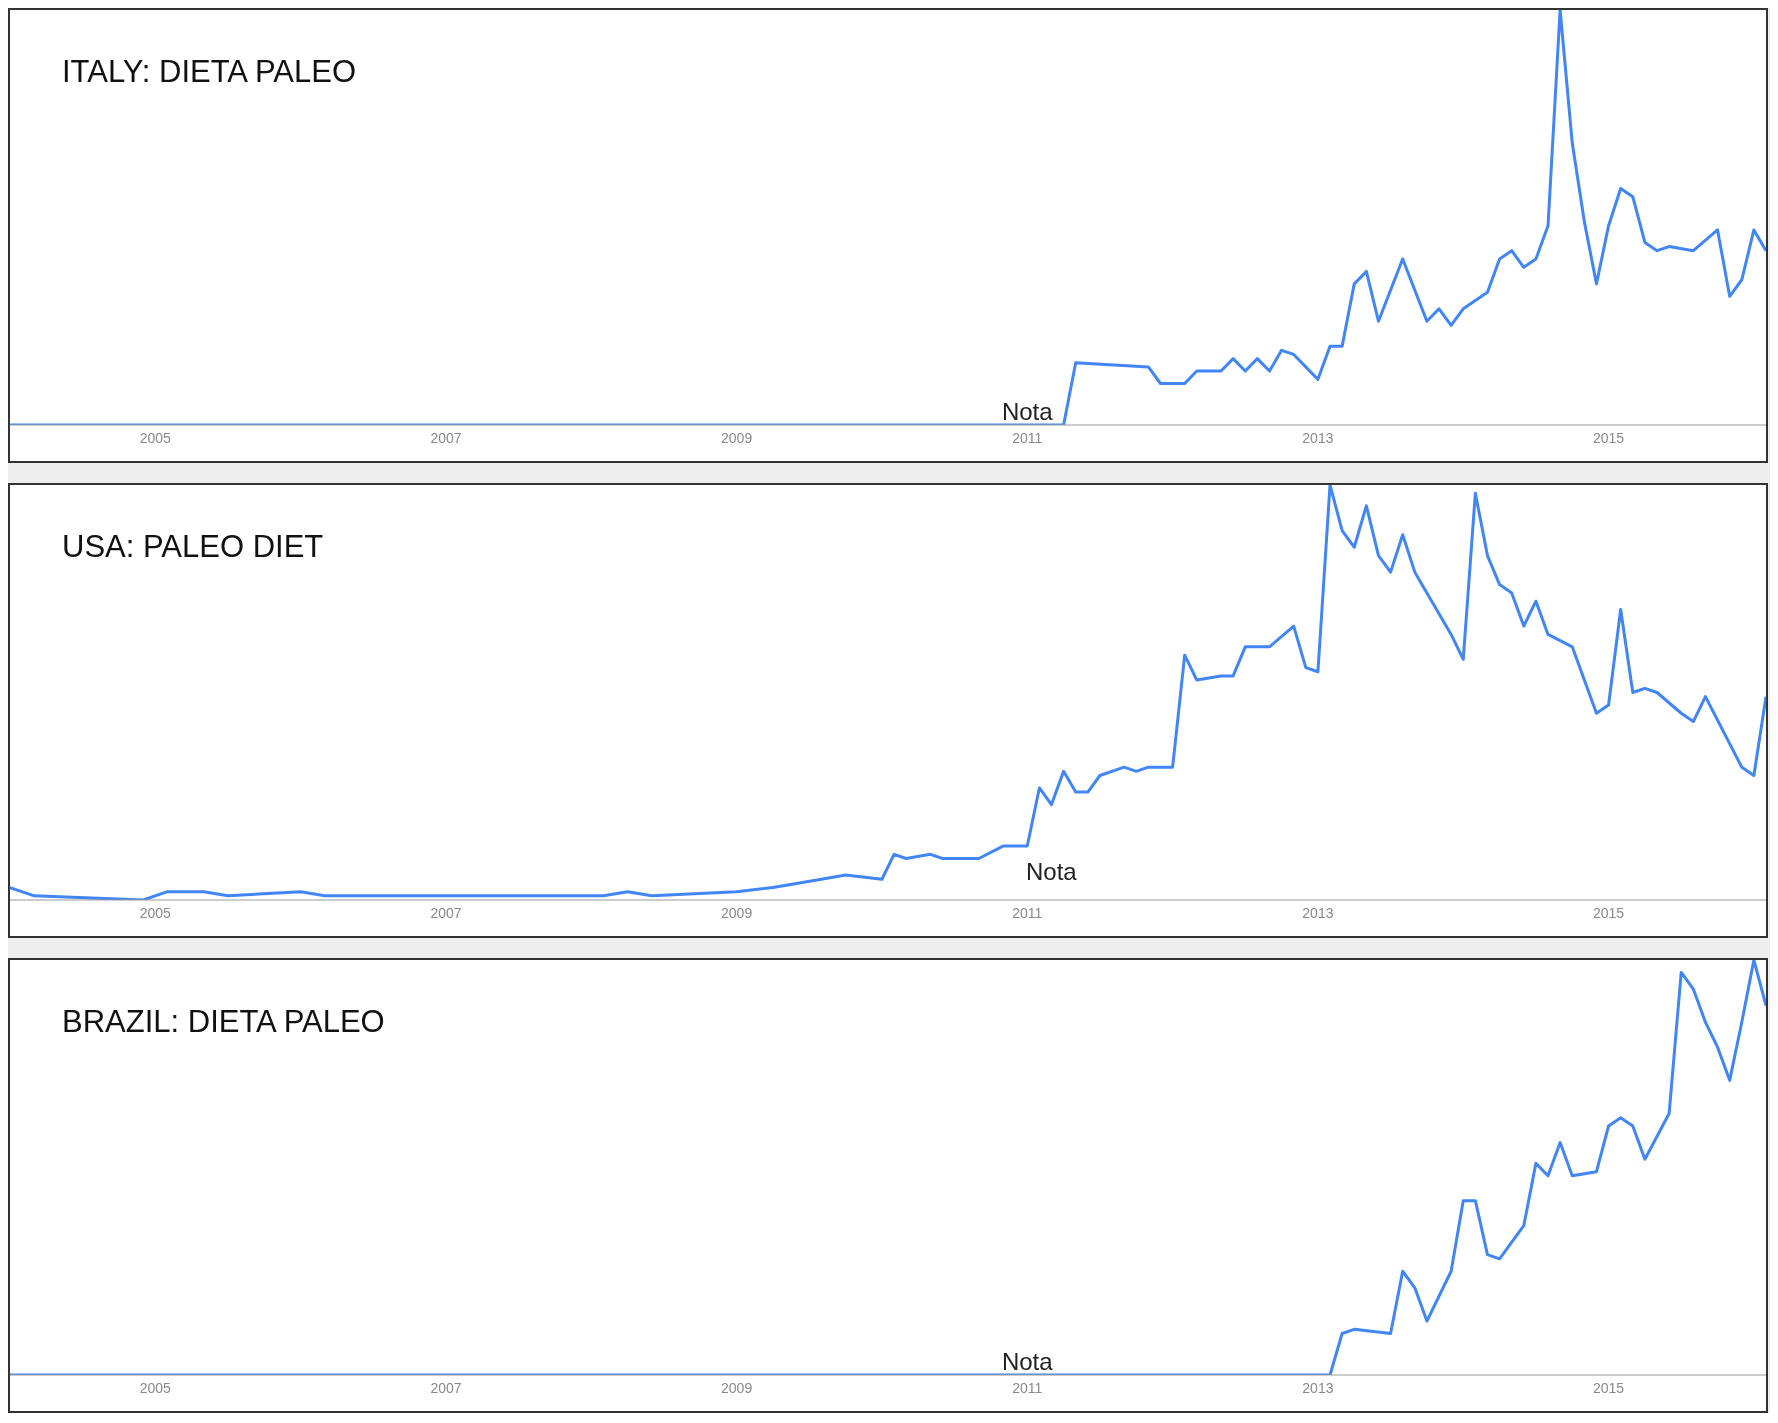 This screenshot has width=1778, height=1423. What do you see at coordinates (193, 547) in the screenshot?
I see `text: USA: PALEO DIET` at bounding box center [193, 547].